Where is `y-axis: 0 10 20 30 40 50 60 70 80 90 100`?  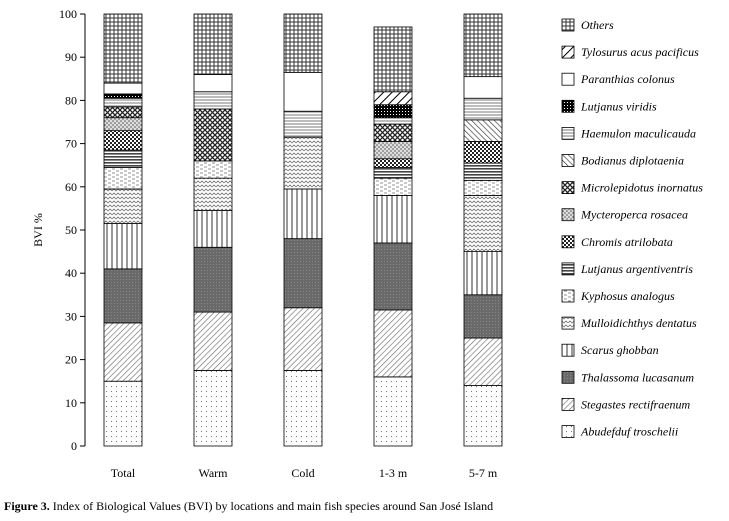 y-axis: 0 10 20 30 40 50 60 70 80 90 100 is located at coordinates (72, 230).